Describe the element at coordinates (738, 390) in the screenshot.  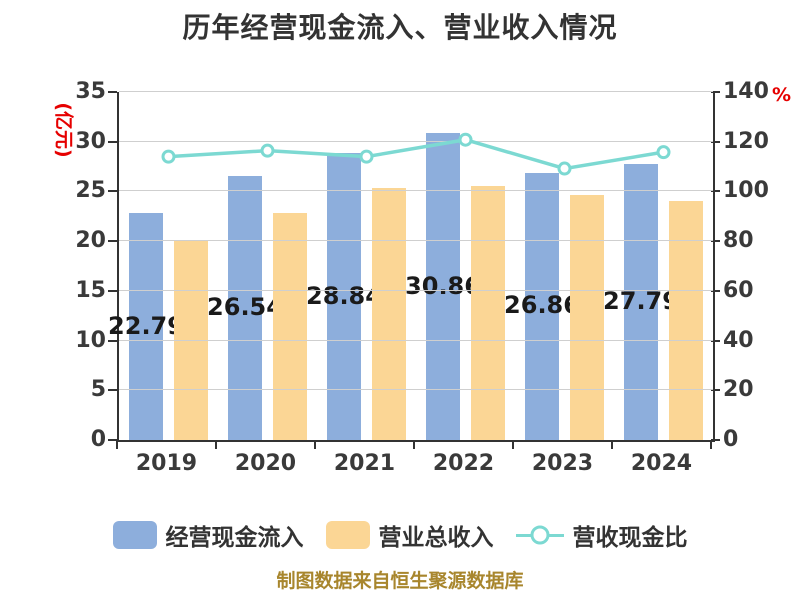
I see `right-axis-tick-label: 20` at that location.